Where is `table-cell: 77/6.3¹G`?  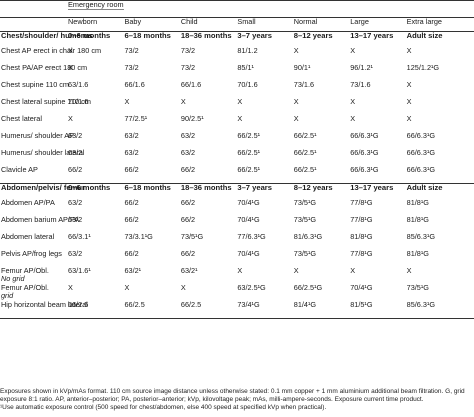
table-cell: 77/6.3¹G is located at coordinates (251, 236).